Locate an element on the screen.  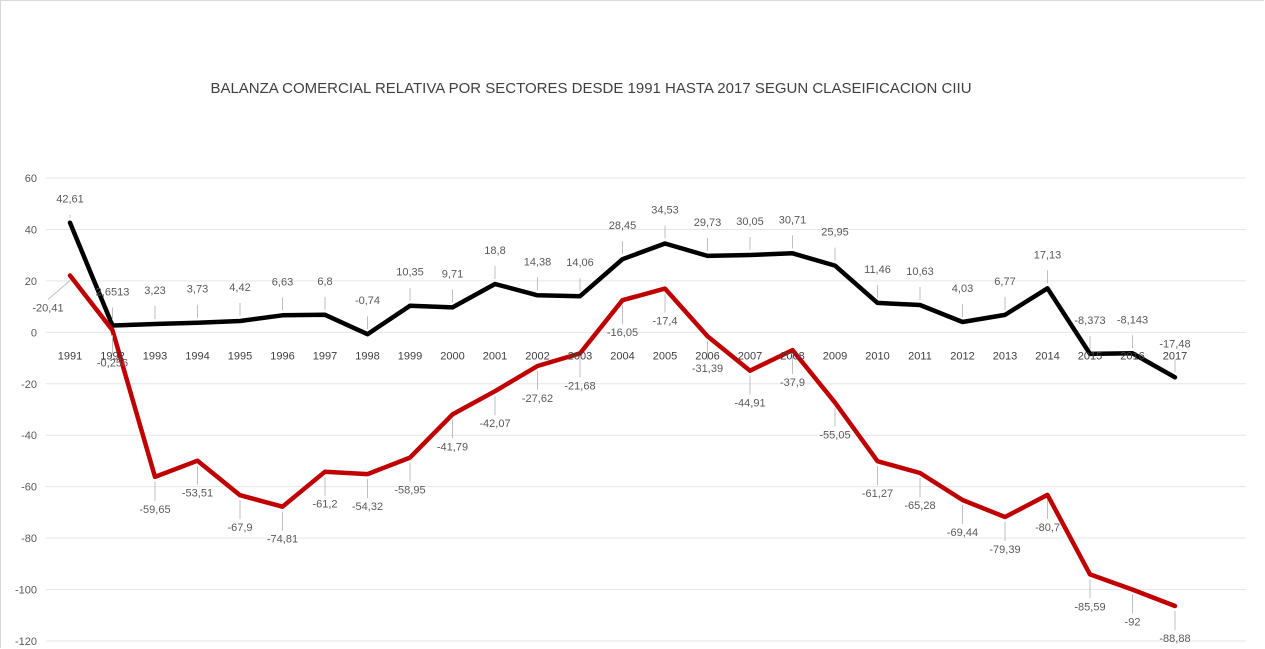
data-label: -8,373 is located at coordinates (1089, 321).